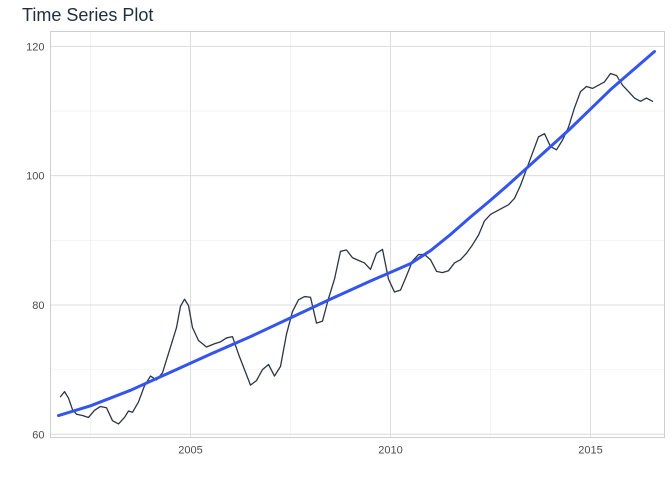 This screenshot has width=672, height=480. I want to click on x-tick-label: 2015, so click(590, 451).